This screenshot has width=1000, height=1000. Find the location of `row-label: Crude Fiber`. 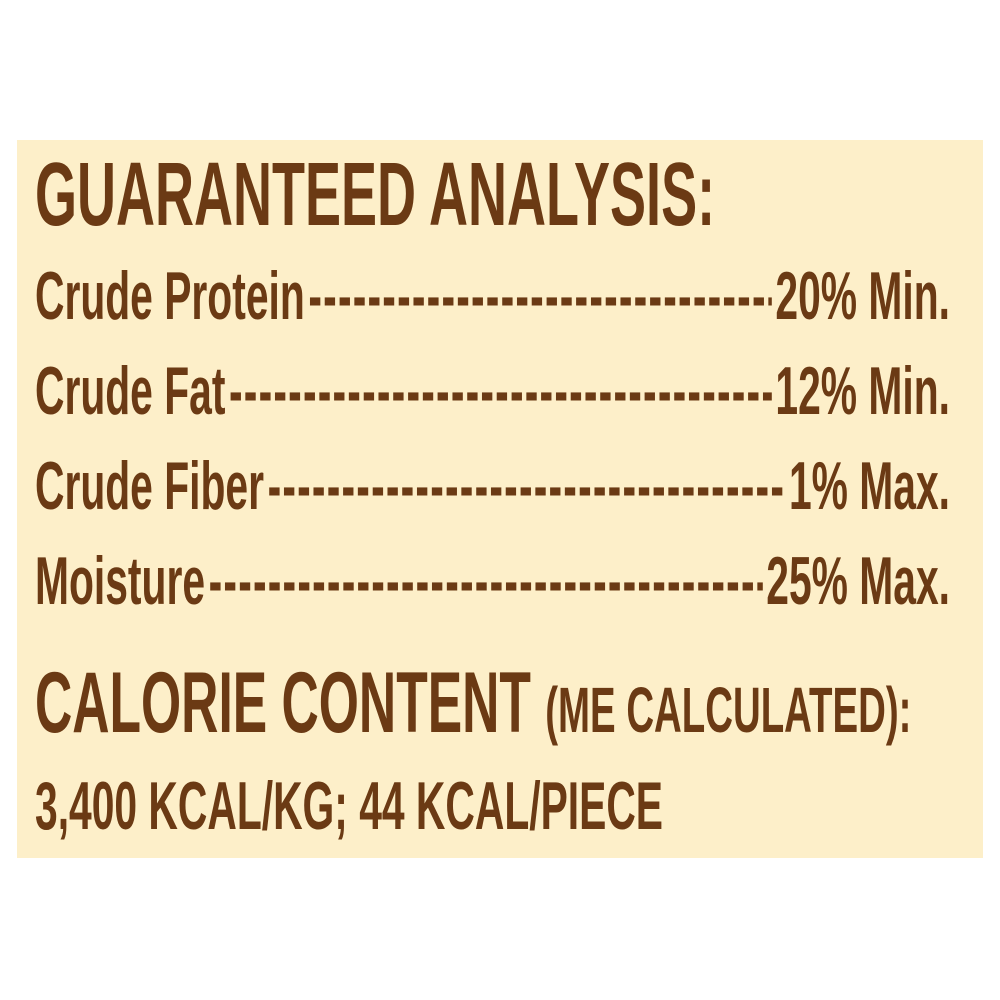

row-label: Crude Fiber is located at coordinates (149, 486).